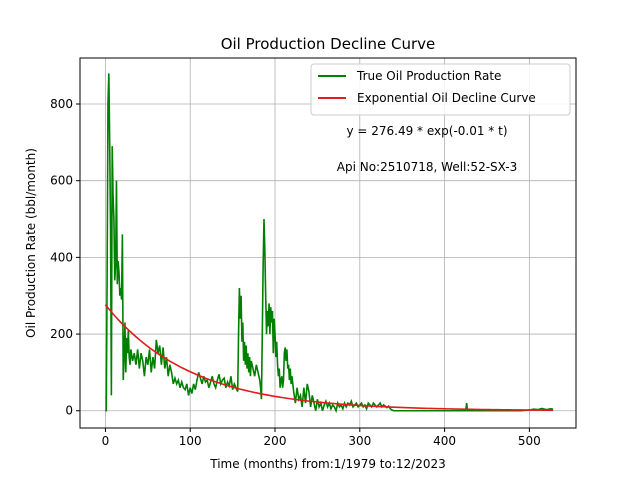 The image size is (640, 480). I want to click on chart-title: Oil Production Decline Curve, so click(328, 44).